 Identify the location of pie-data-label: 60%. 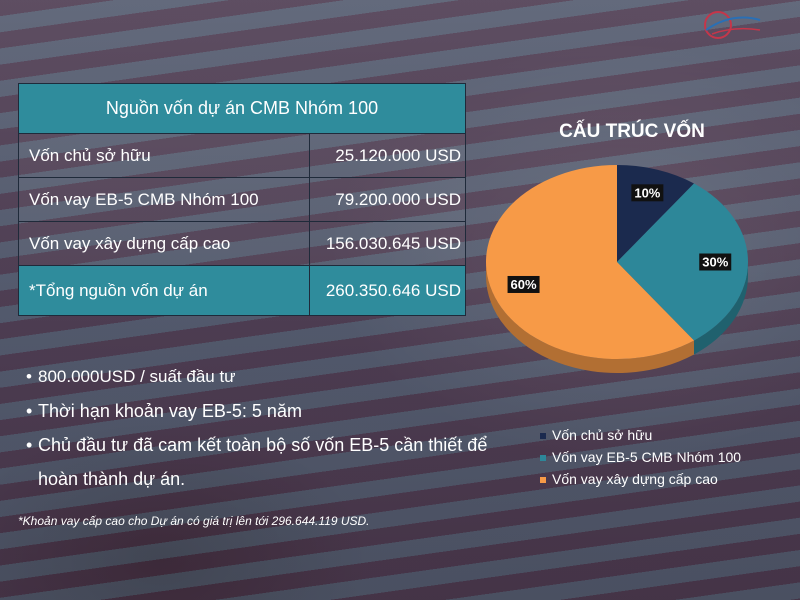
(523, 284).